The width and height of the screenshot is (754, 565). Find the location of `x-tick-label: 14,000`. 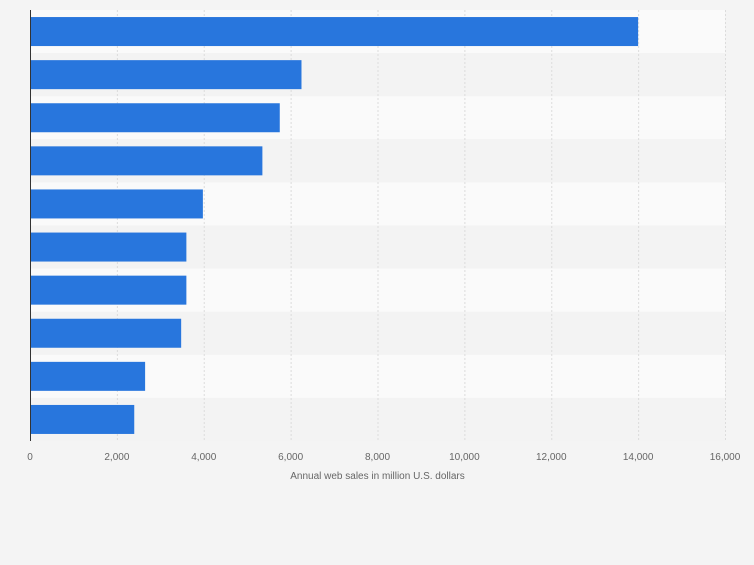

x-tick-label: 14,000 is located at coordinates (638, 457).